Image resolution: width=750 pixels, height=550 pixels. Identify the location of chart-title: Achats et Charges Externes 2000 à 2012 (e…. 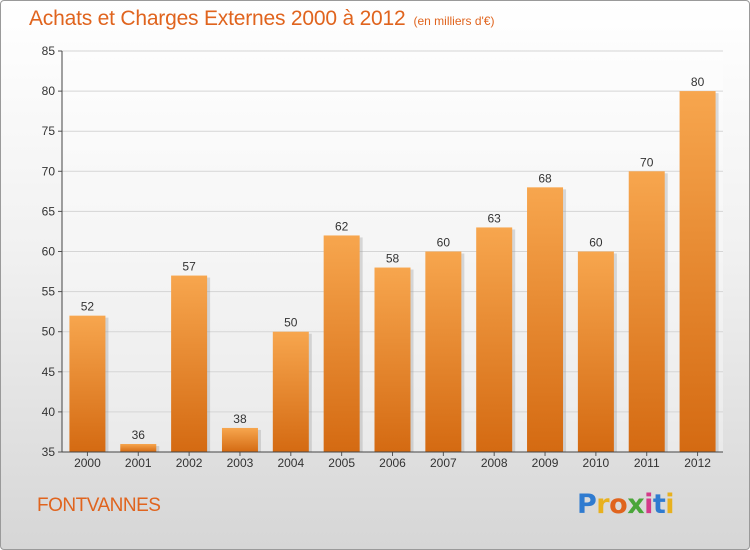
(261, 19).